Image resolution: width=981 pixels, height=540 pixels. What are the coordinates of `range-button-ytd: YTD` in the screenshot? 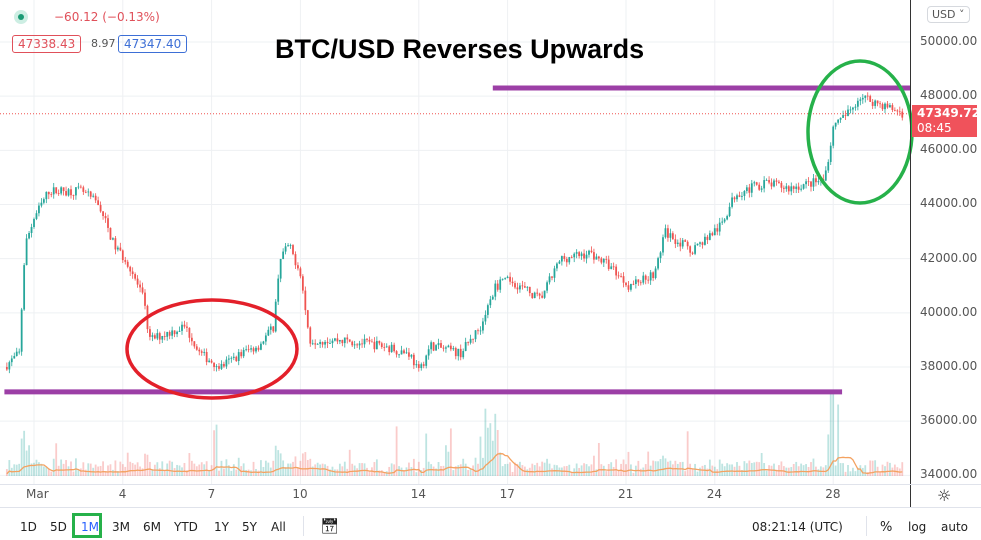 It's located at (186, 527).